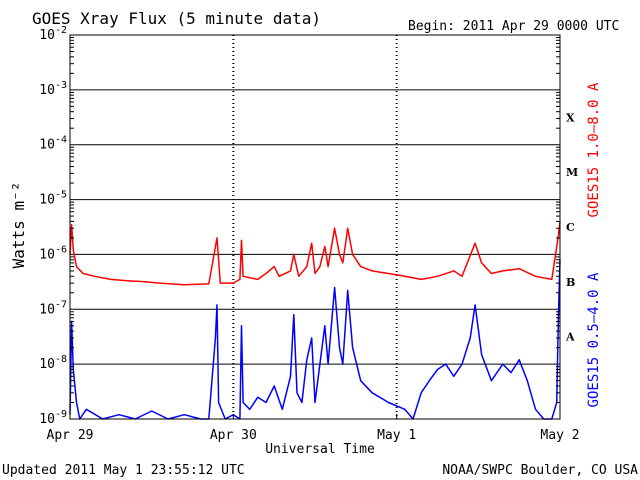 The width and height of the screenshot is (640, 480). What do you see at coordinates (70, 435) in the screenshot?
I see `x-tick-label: Apr 29` at bounding box center [70, 435].